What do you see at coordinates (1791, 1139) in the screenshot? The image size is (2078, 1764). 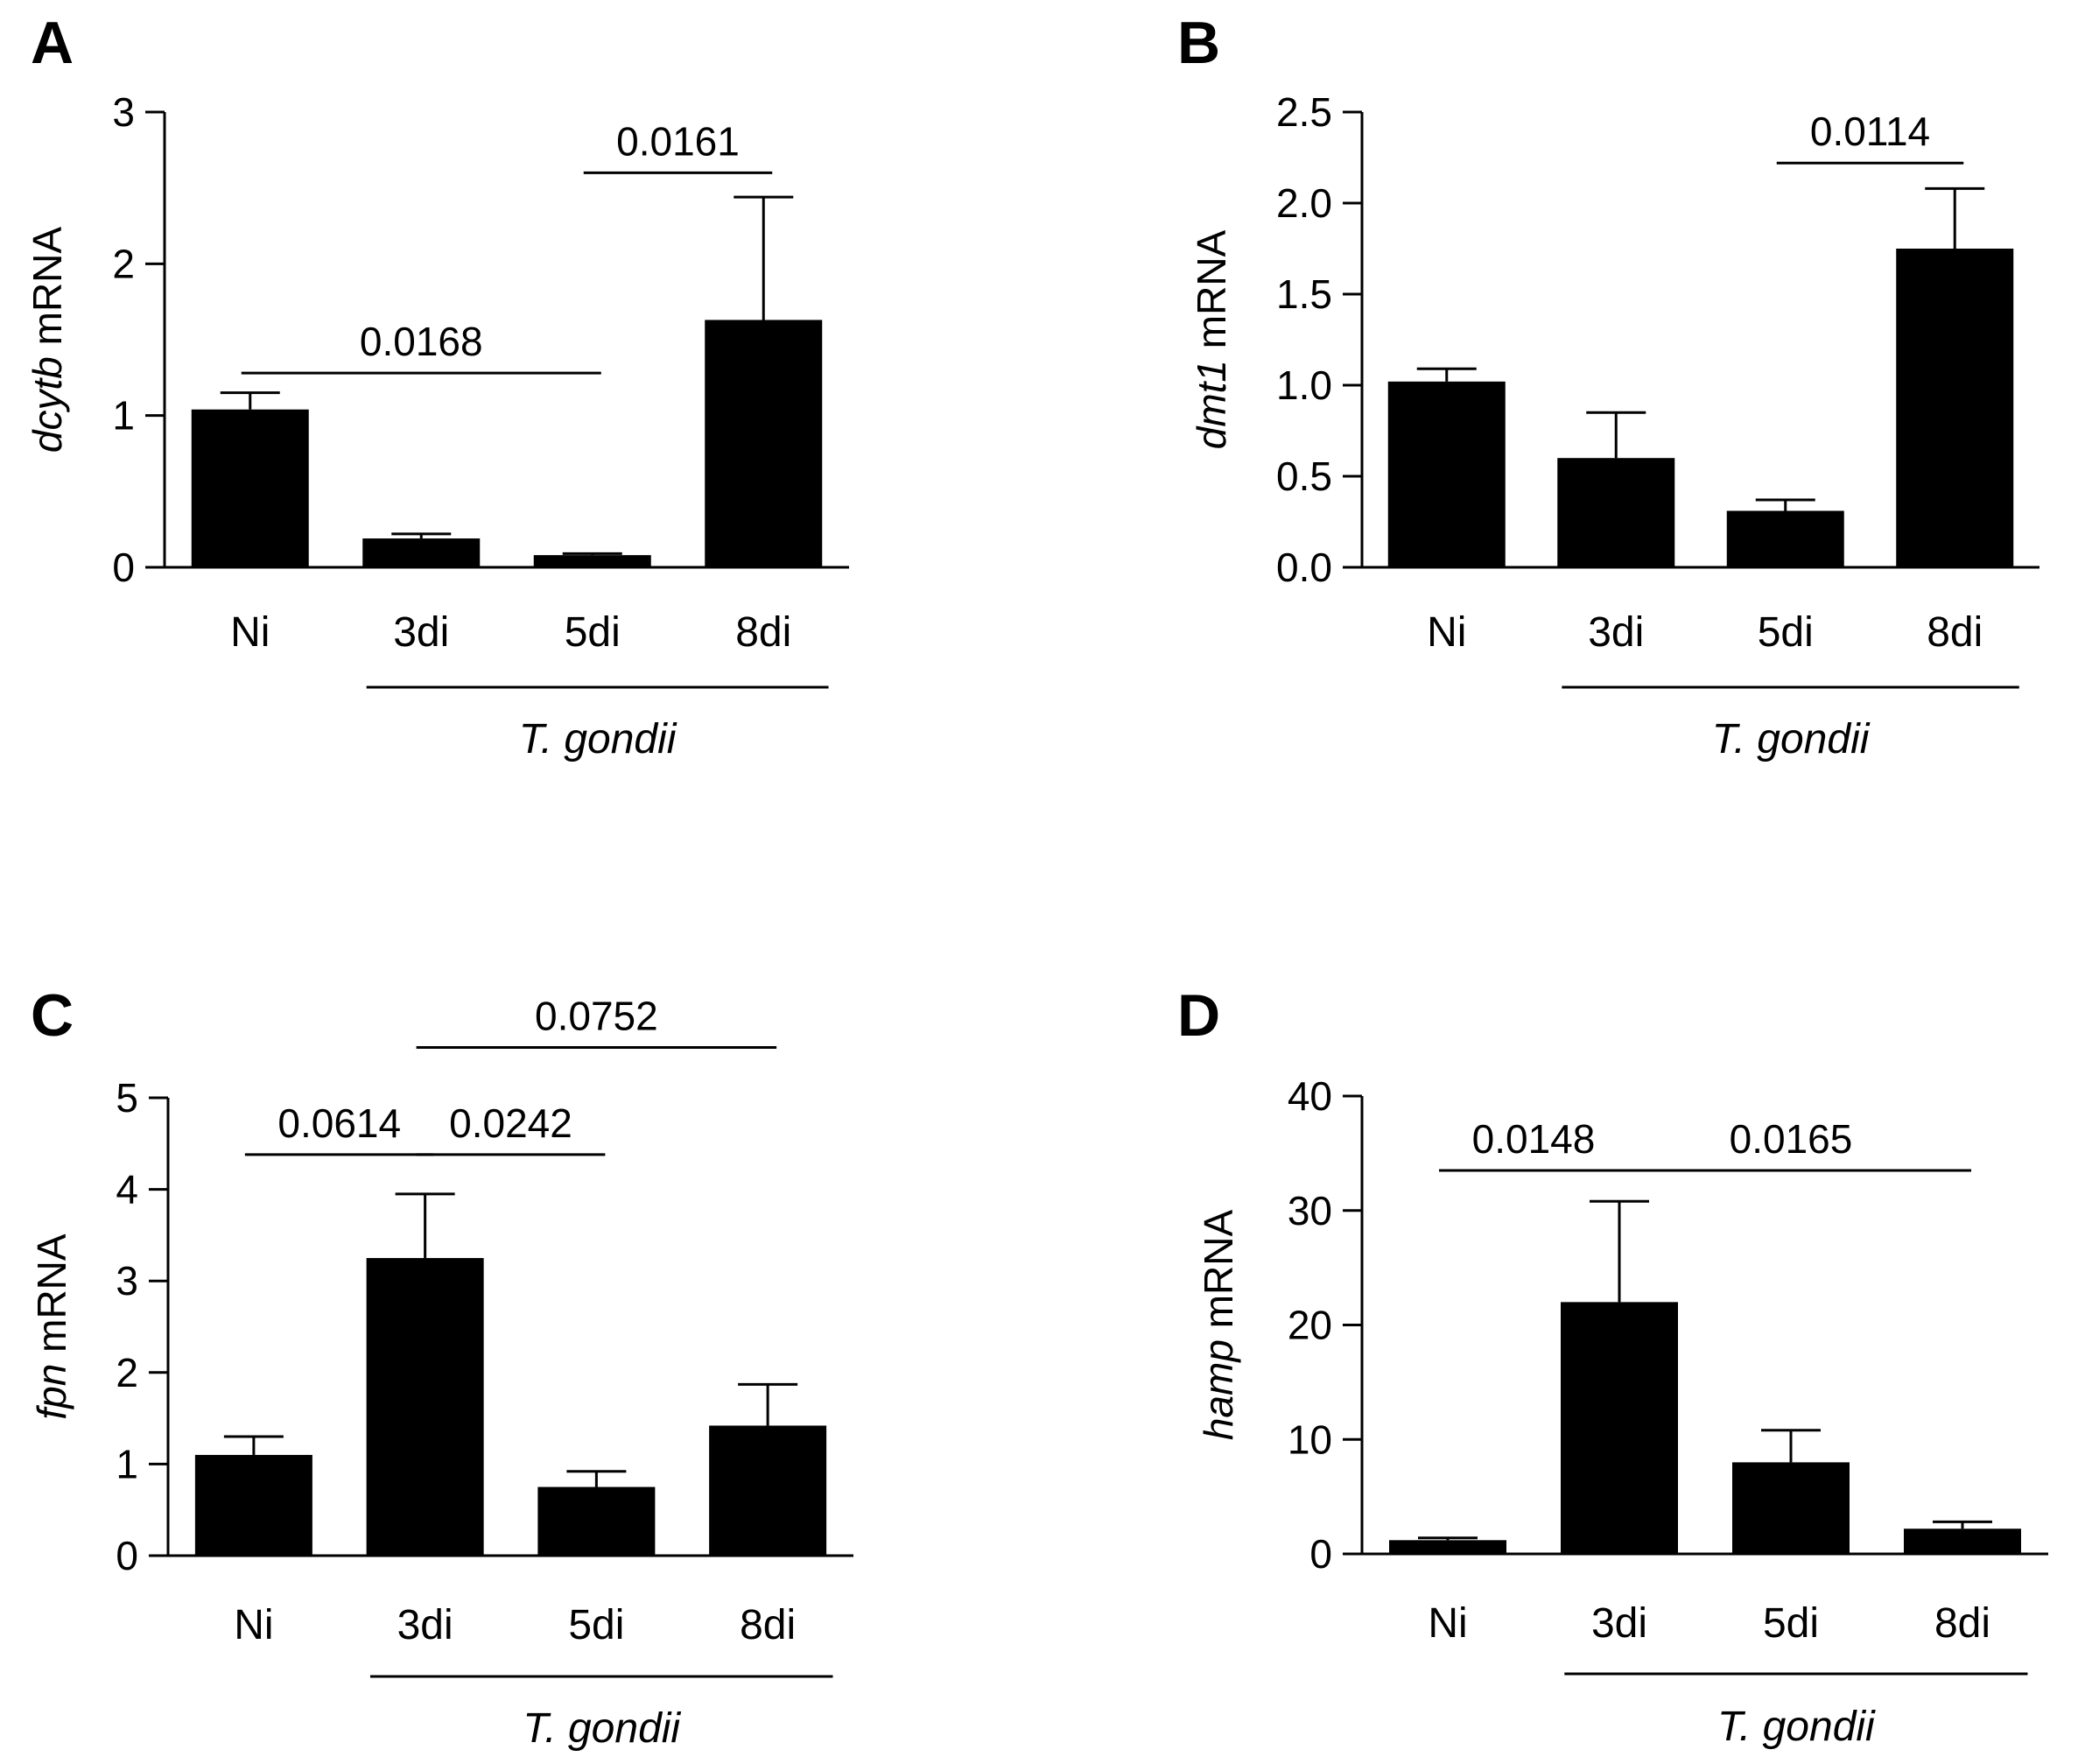 I see `significance-p-value: 0.0165` at bounding box center [1791, 1139].